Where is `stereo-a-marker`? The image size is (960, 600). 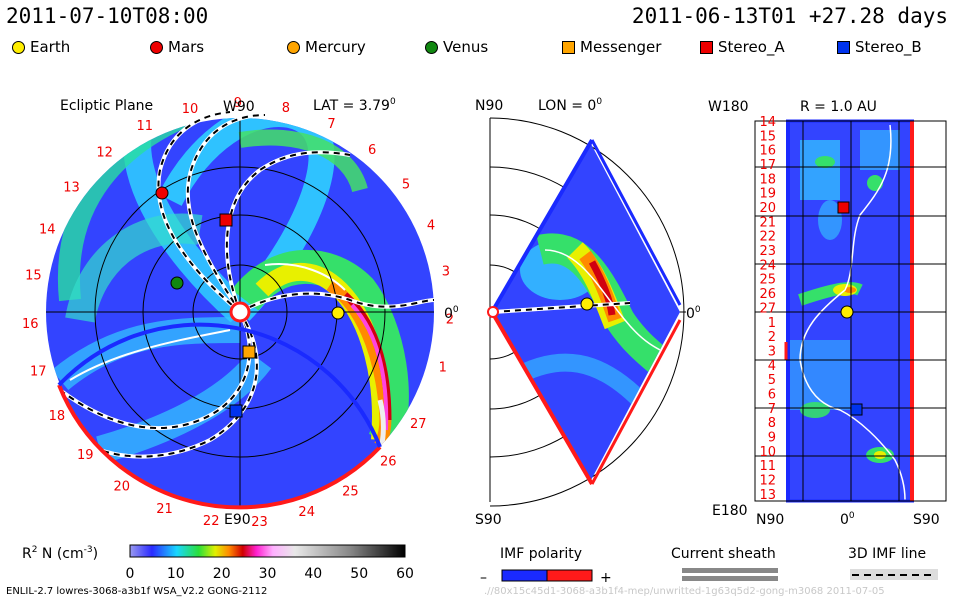 stereo-a-marker is located at coordinates (226, 220).